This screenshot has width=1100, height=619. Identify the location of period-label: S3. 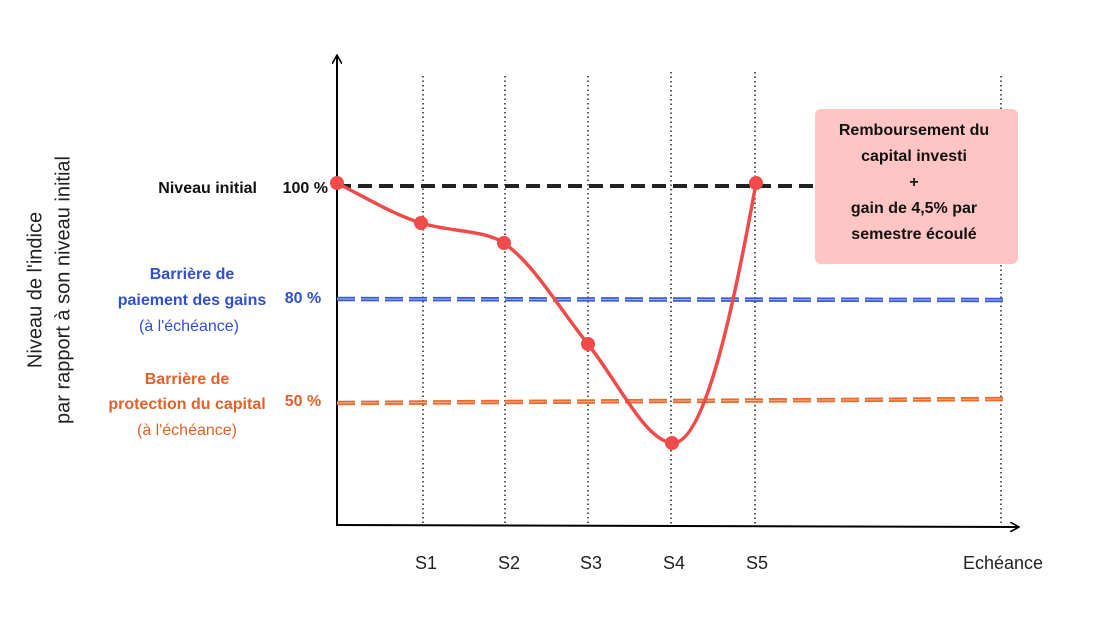
(591, 563).